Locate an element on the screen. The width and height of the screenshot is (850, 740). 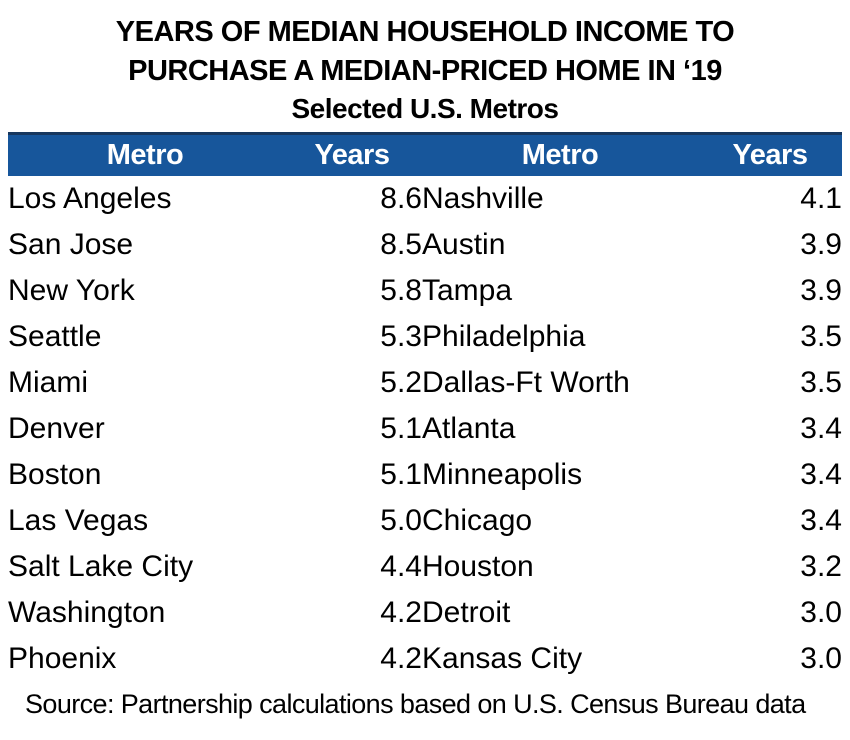
table-row: Salt Lake City 4.4 Houston 3.2 is located at coordinates (425, 567).